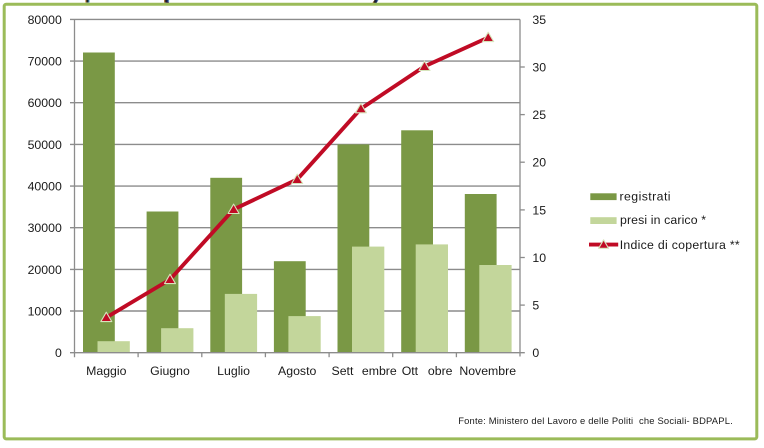 The image size is (764, 448). What do you see at coordinates (170, 371) in the screenshot?
I see `svg-text: Giugno` at bounding box center [170, 371].